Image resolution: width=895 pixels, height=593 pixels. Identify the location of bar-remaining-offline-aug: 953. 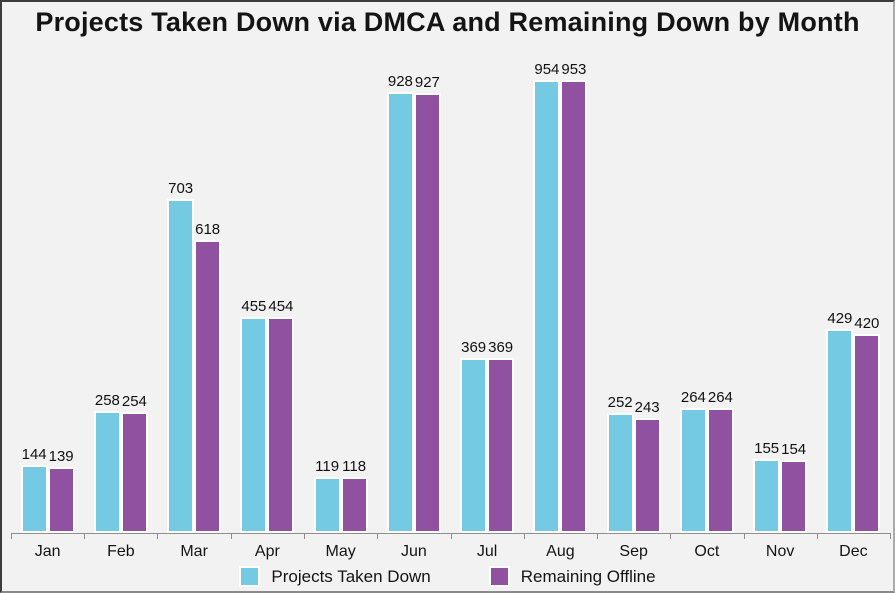
(574, 297).